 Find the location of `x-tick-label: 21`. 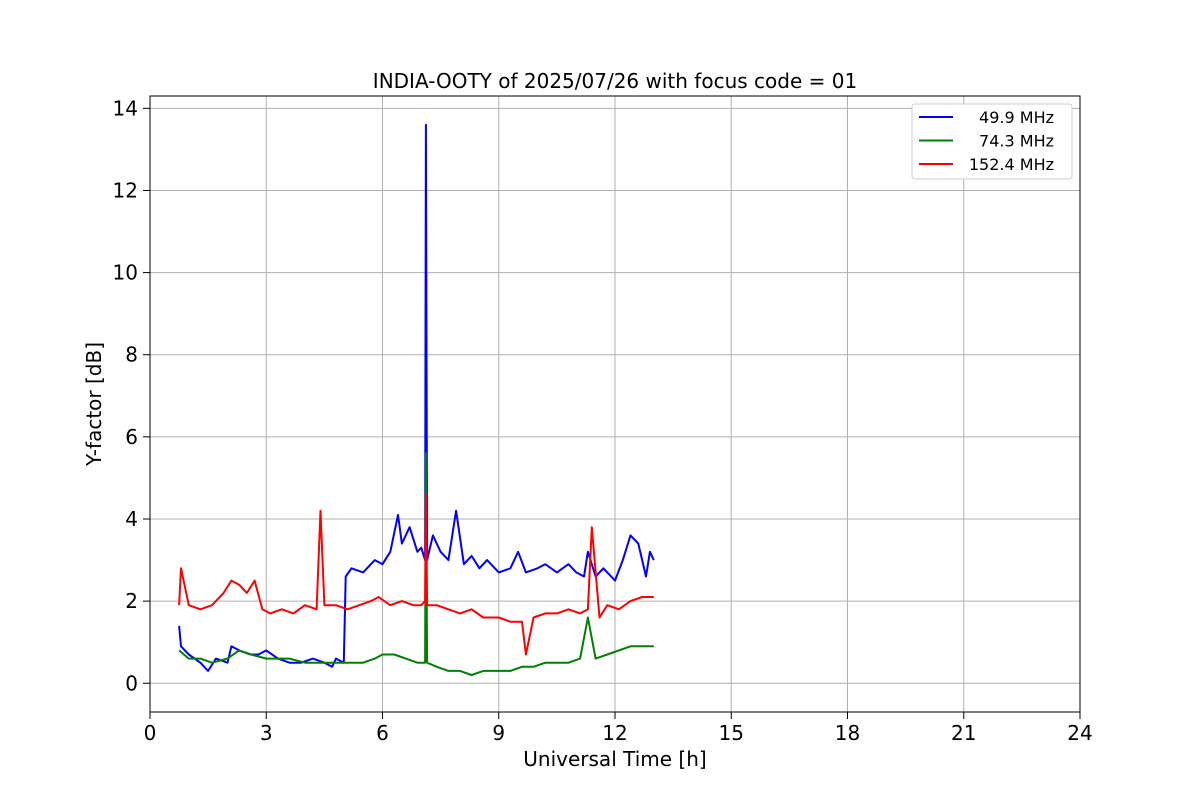

x-tick-label: 21 is located at coordinates (963, 733).